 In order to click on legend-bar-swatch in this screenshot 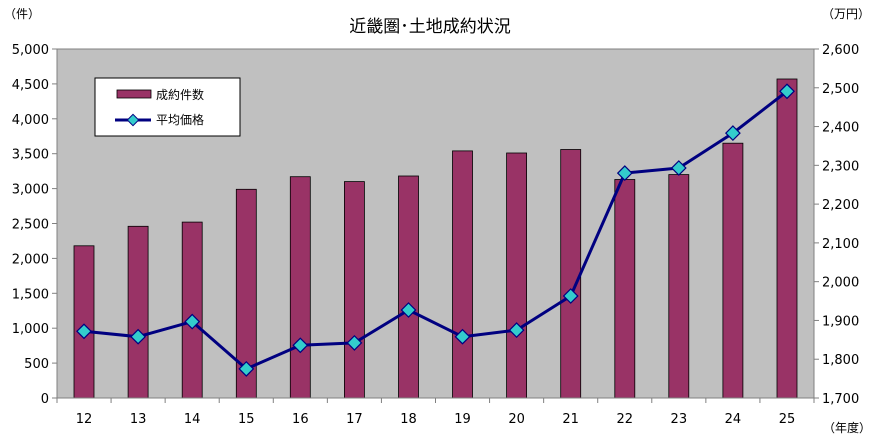, I will do `click(134, 94)`.